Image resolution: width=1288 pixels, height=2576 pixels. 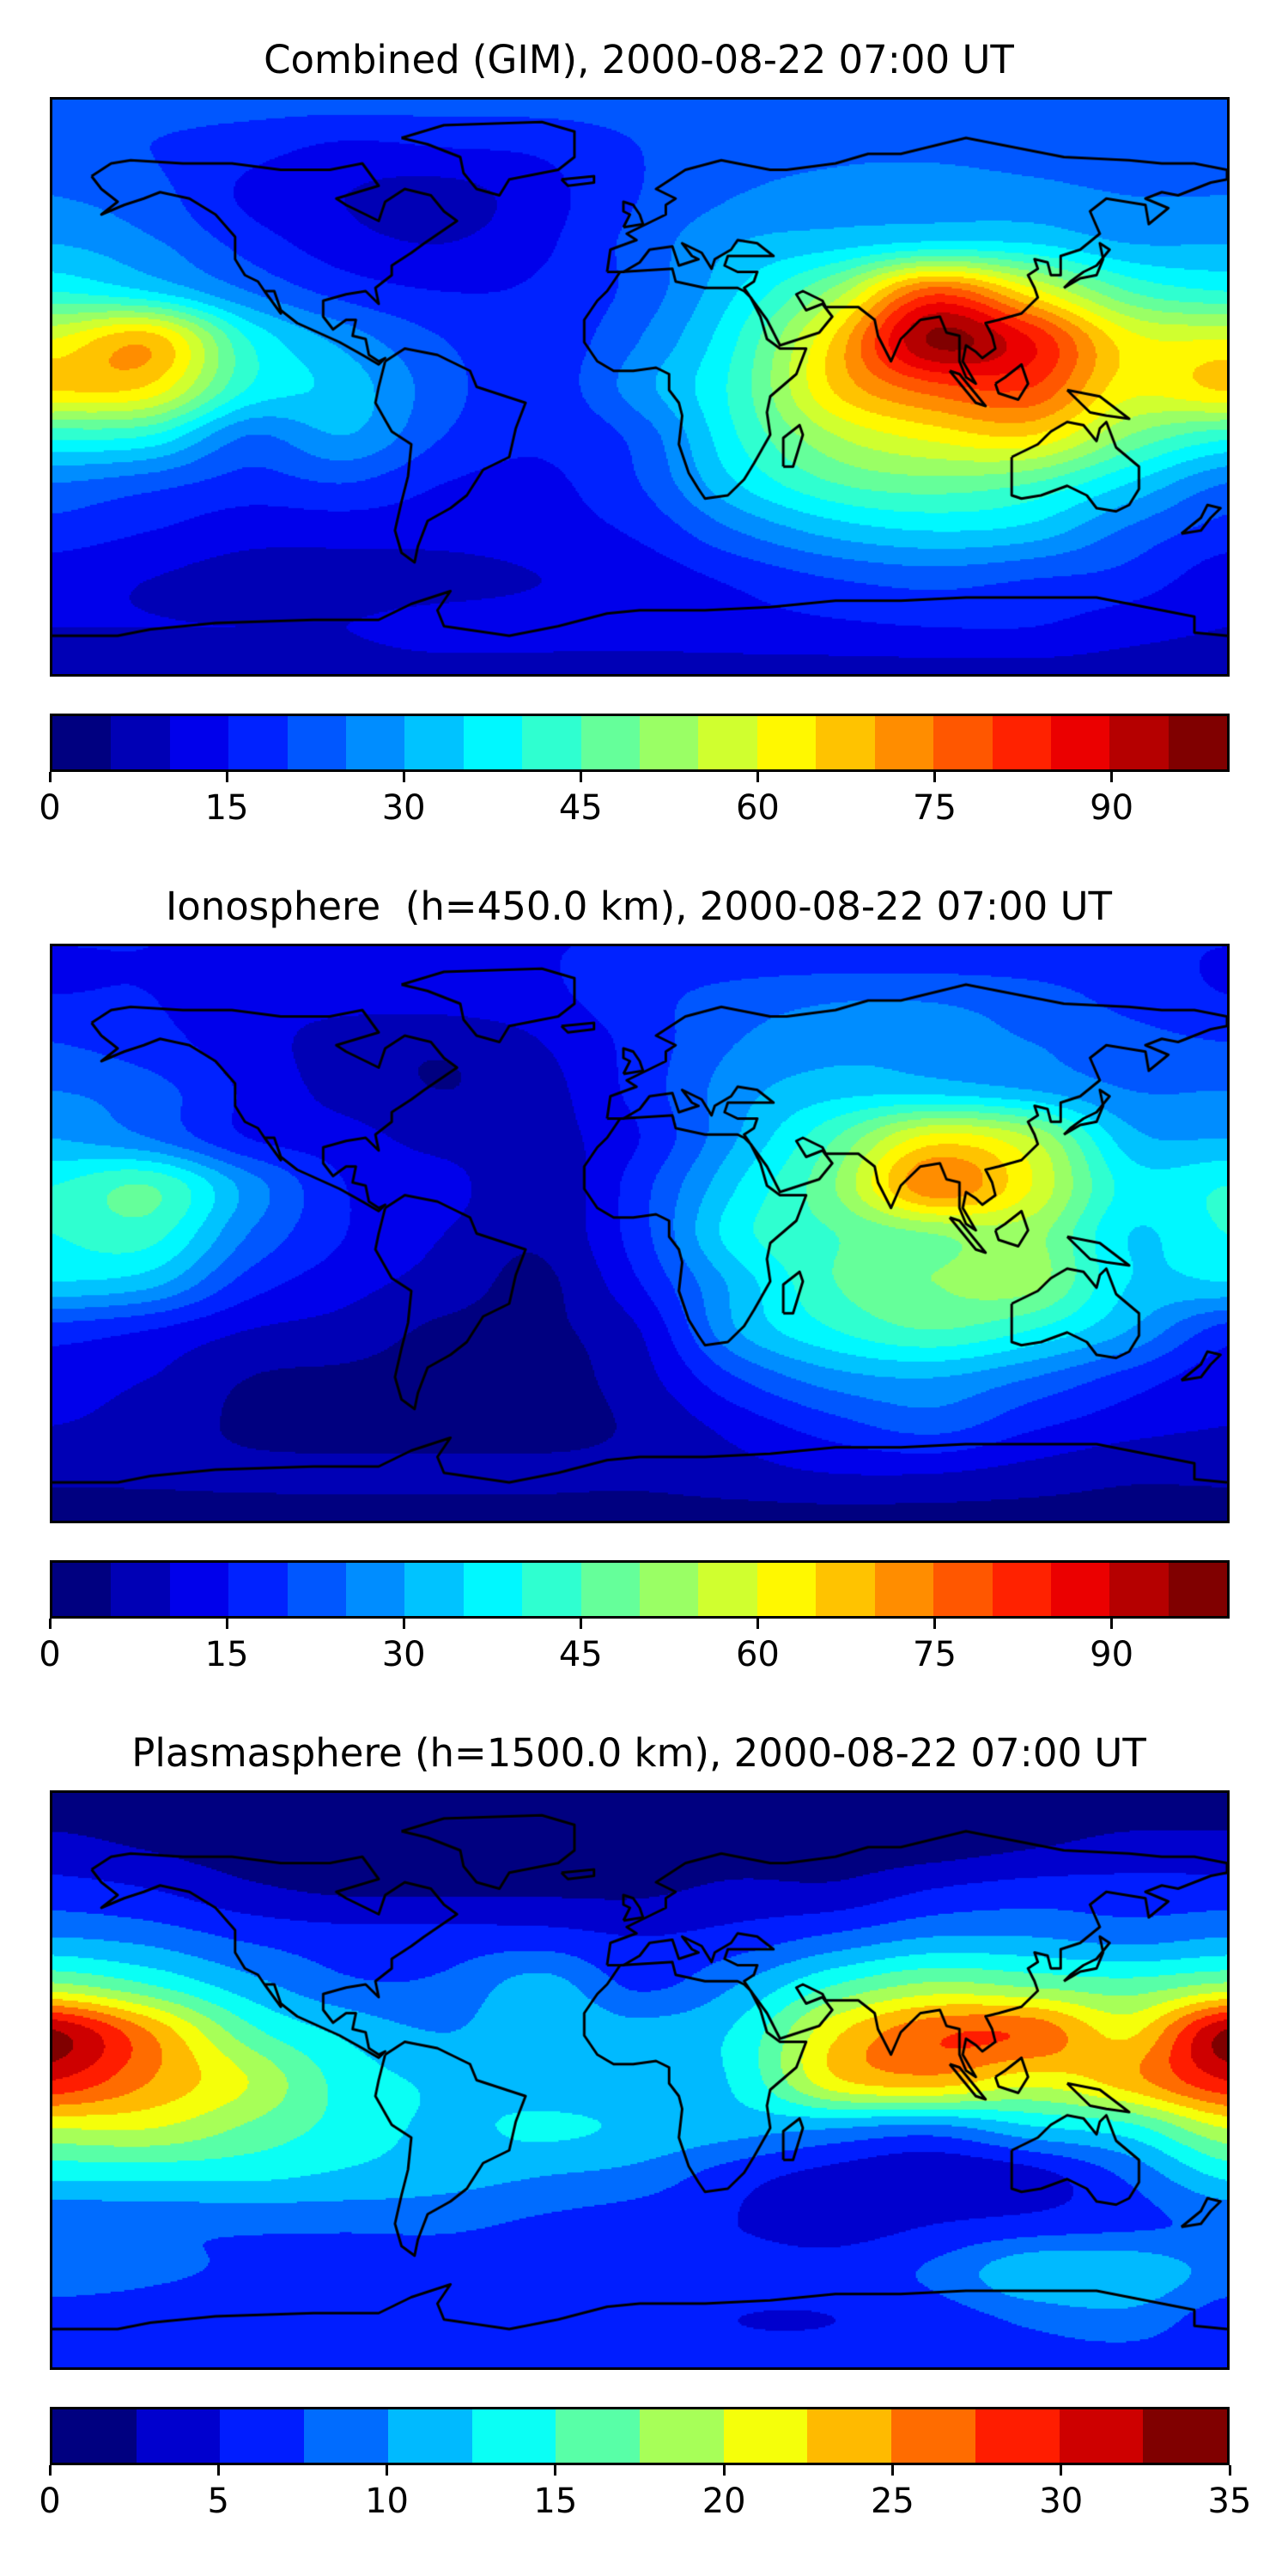 What do you see at coordinates (757, 1654) in the screenshot?
I see `colorbar-tick-label: 60` at bounding box center [757, 1654].